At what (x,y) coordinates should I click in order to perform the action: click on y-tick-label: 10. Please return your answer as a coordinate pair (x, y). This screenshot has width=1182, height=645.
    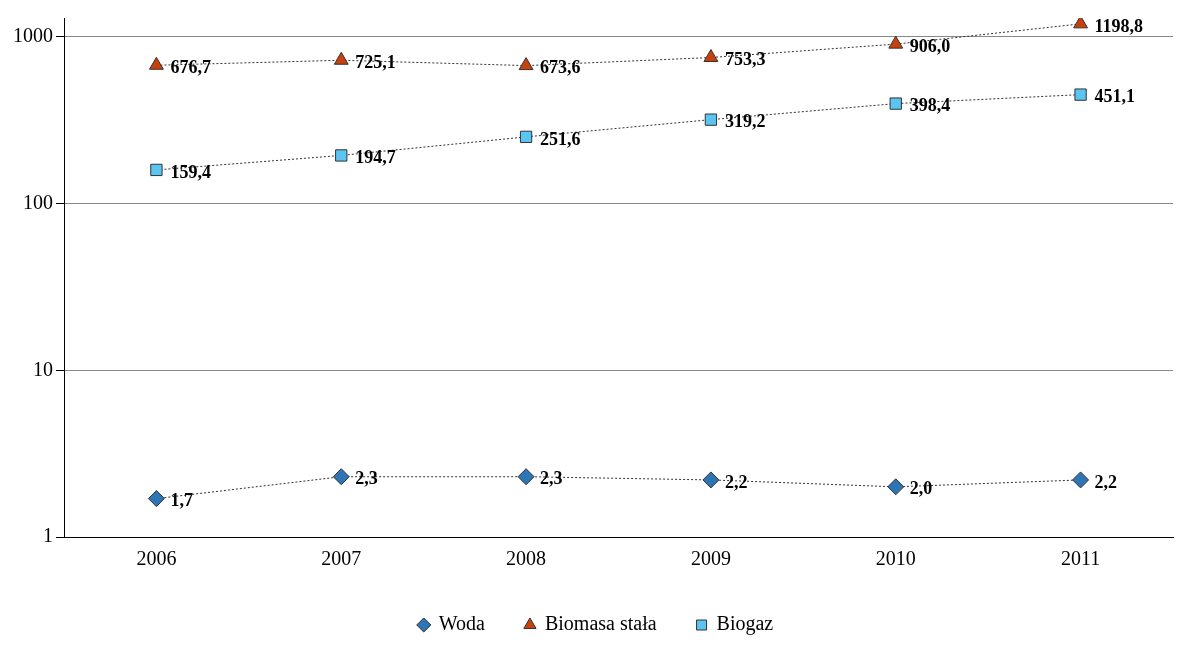
    Looking at the image, I should click on (43, 368).